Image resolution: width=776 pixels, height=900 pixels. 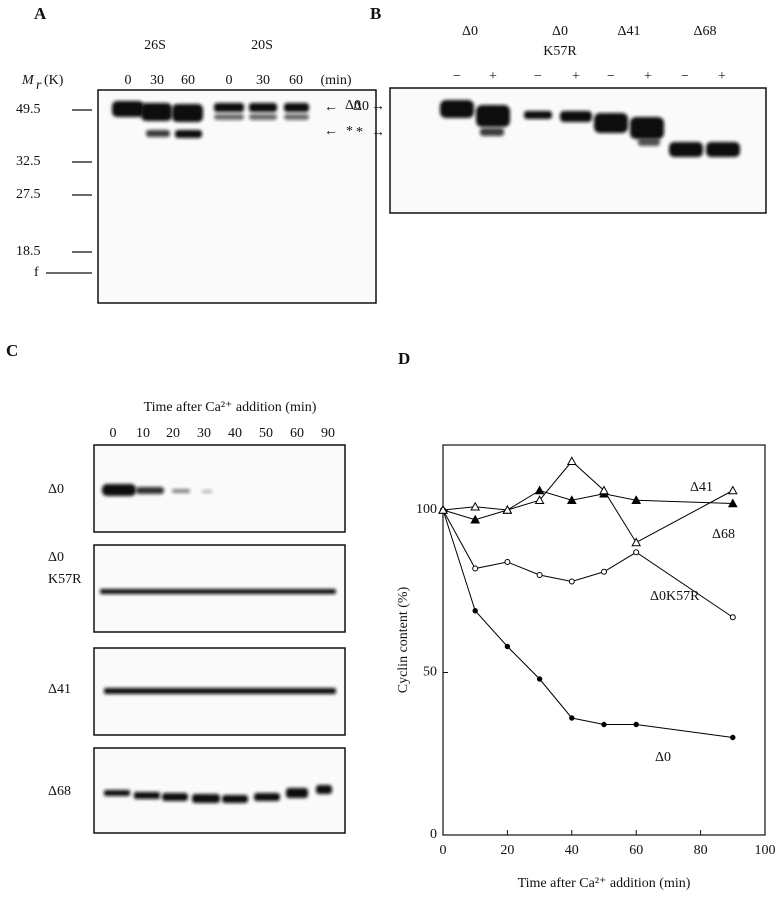 I want to click on construct-label: Δ68, so click(x=704, y=31).